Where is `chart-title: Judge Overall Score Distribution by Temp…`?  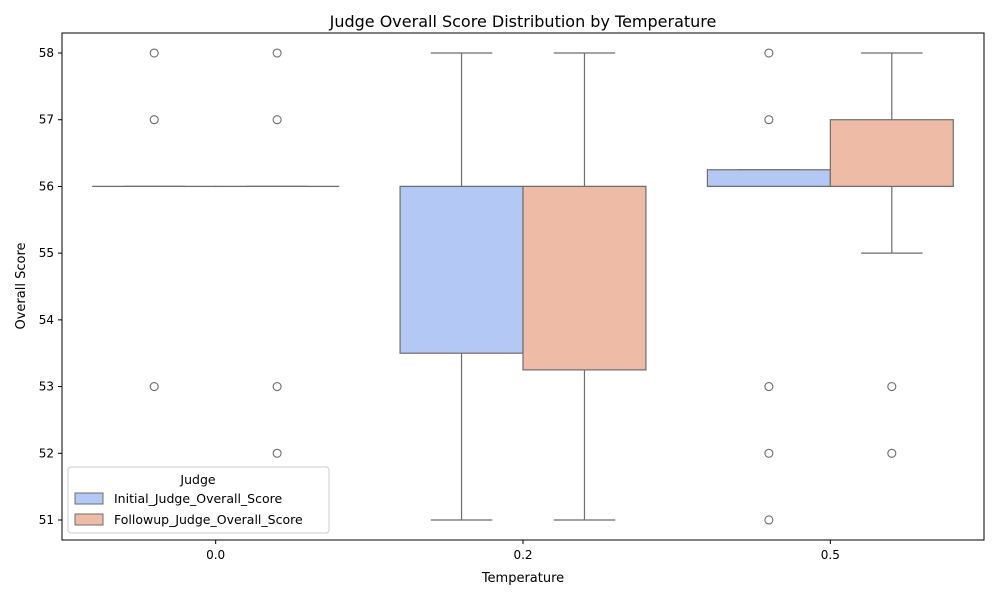
chart-title: Judge Overall Score Distribution by Temp… is located at coordinates (523, 21).